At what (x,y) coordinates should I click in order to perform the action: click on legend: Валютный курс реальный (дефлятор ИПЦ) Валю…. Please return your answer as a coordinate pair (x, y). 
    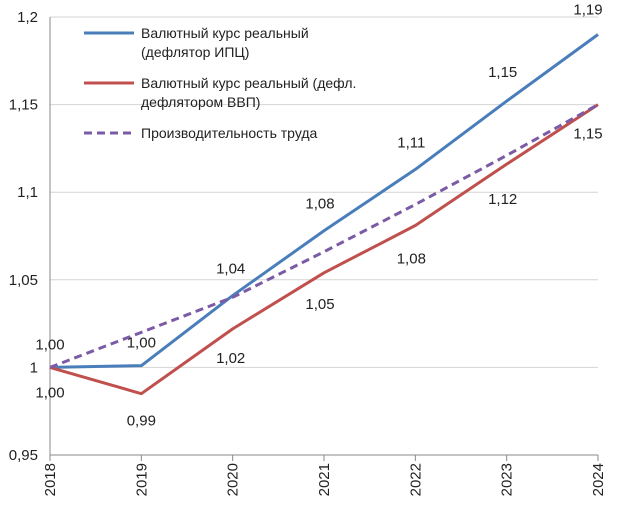
    Looking at the image, I should click on (220, 83).